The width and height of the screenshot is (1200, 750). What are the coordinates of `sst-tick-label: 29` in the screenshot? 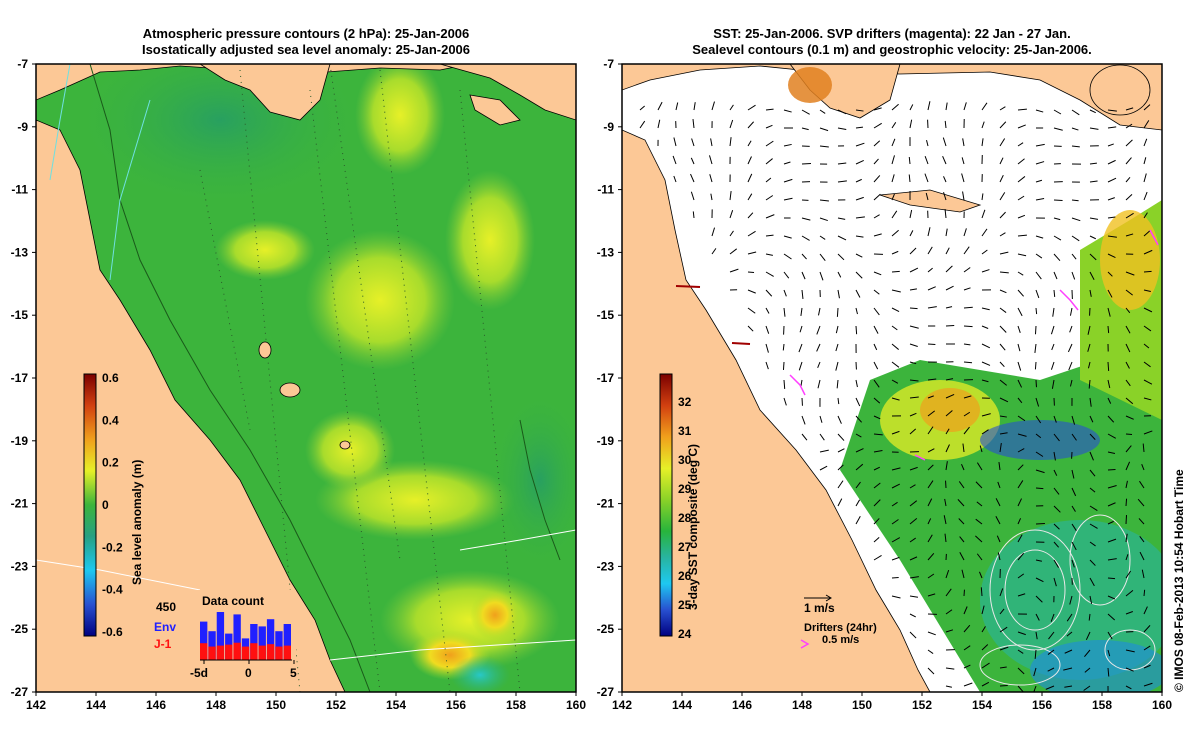 It's located at (685, 489).